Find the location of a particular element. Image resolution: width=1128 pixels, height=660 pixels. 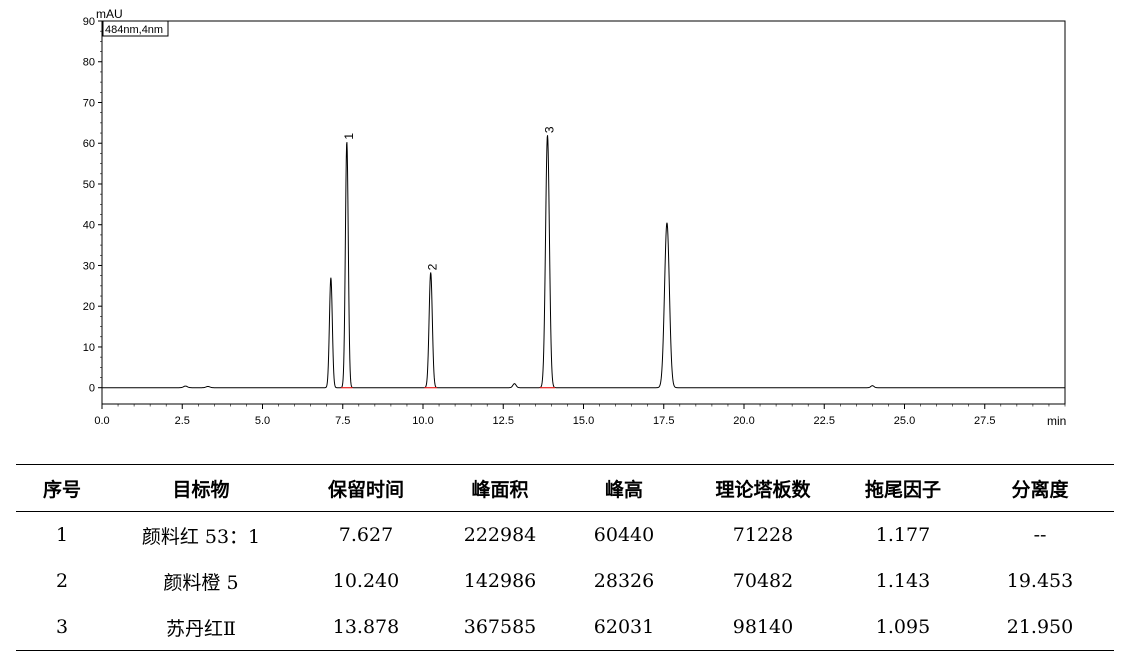

cell-theoretical-plates: 71228 is located at coordinates (763, 535).